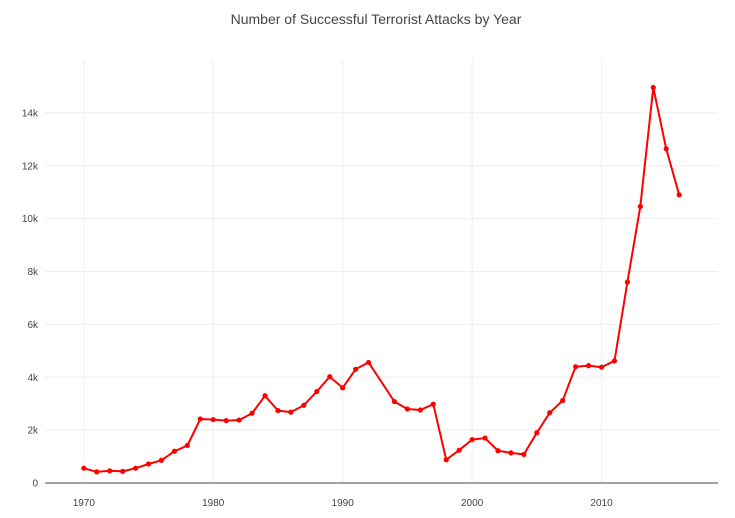 This screenshot has height=518, width=735. Describe the element at coordinates (33, 272) in the screenshot. I see `y-tick-label: 8k` at that location.